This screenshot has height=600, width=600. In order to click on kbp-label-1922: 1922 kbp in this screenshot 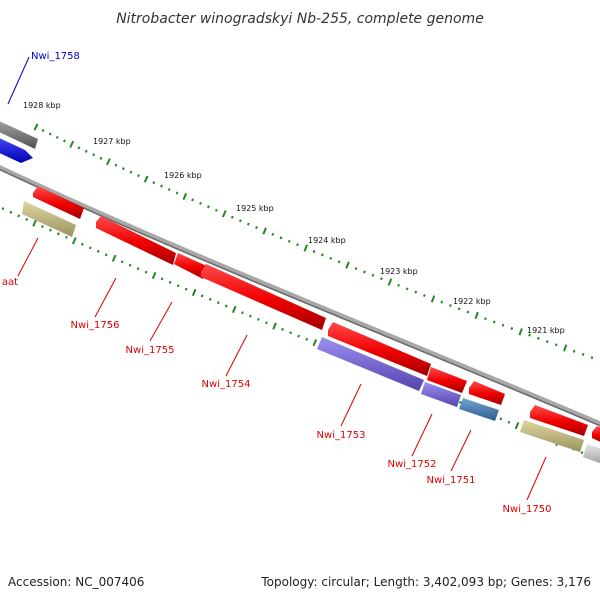, I will do `click(472, 301)`.